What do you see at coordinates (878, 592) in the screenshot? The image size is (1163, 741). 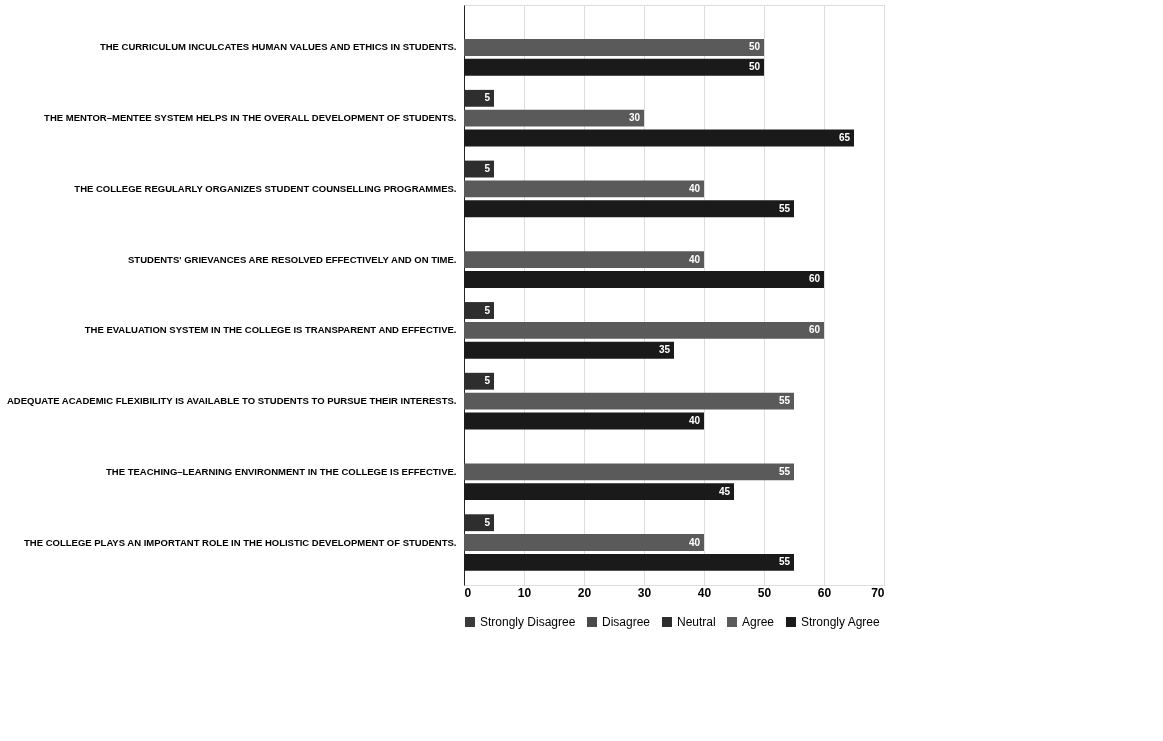 I see `x-tick-label: 70` at bounding box center [878, 592].